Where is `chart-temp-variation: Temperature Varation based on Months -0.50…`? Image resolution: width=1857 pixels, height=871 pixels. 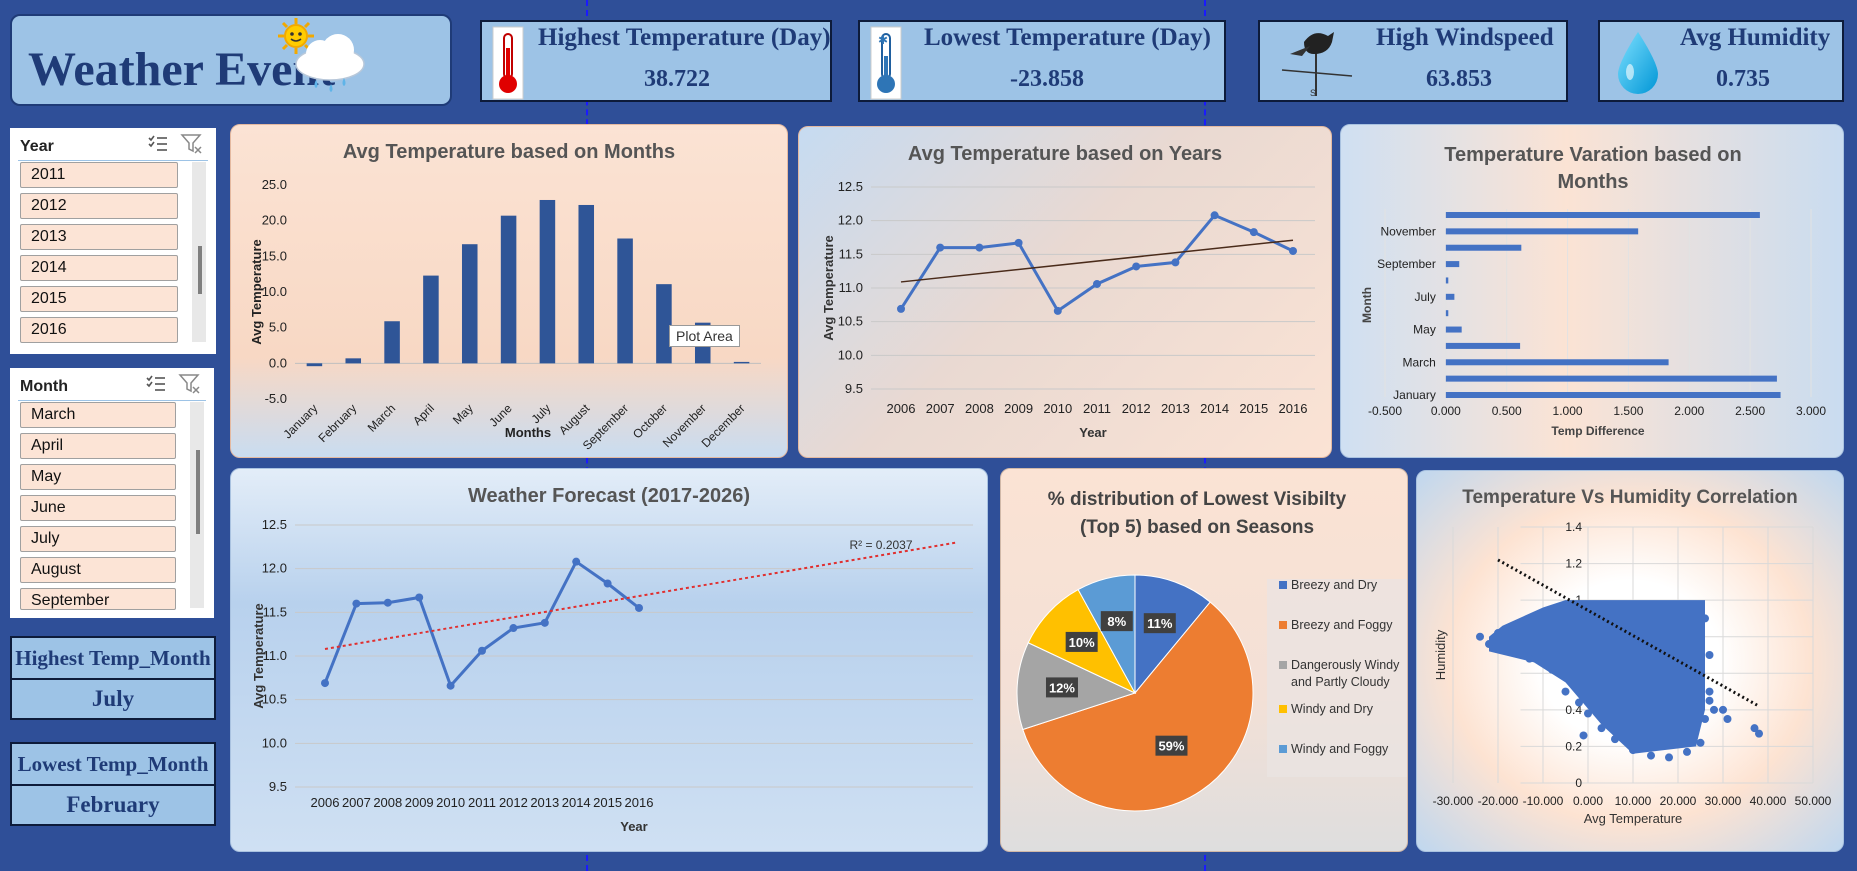 chart-temp-variation: Temperature Varation based on Months -0.50… is located at coordinates (1592, 291).